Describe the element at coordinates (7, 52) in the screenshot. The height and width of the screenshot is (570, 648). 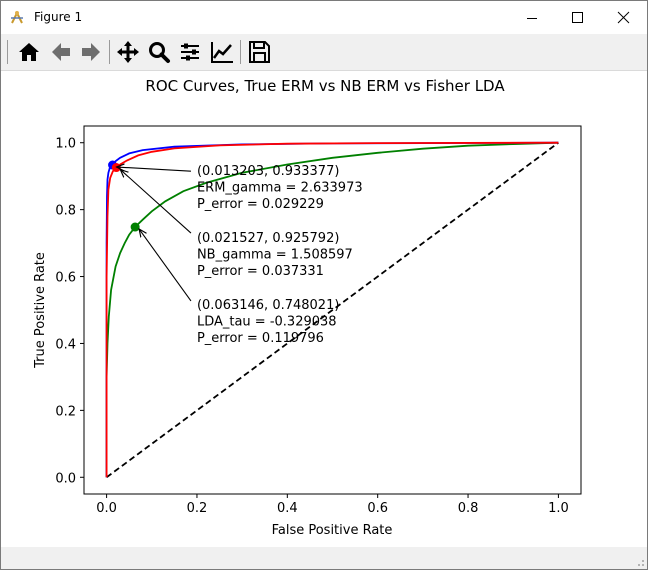
I see `toolbar-grip` at that location.